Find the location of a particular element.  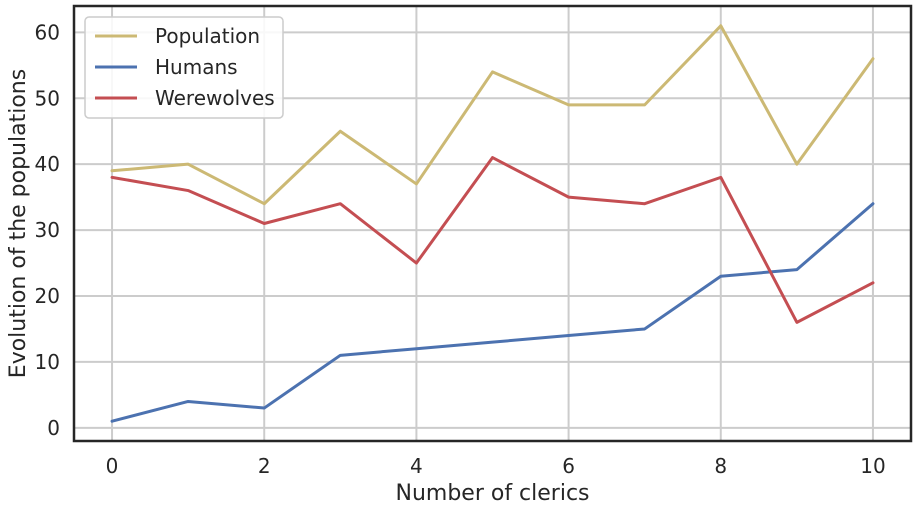

legend: Population Humans Werewolves is located at coordinates (184, 67).